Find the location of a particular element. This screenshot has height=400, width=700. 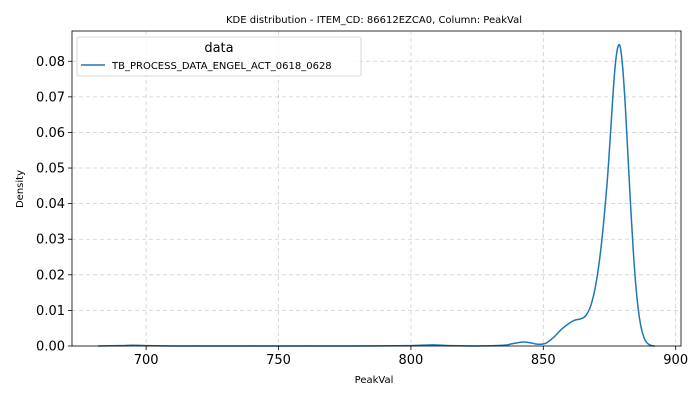

x-tick-label: 700 is located at coordinates (146, 360).